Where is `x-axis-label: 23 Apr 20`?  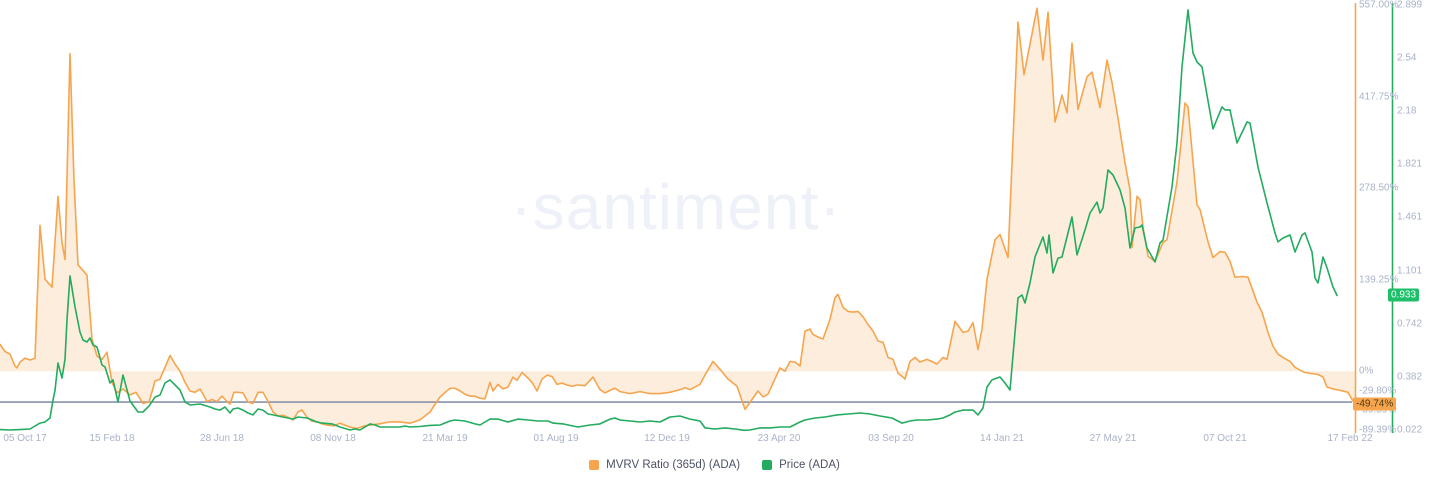 x-axis-label: 23 Apr 20 is located at coordinates (779, 438).